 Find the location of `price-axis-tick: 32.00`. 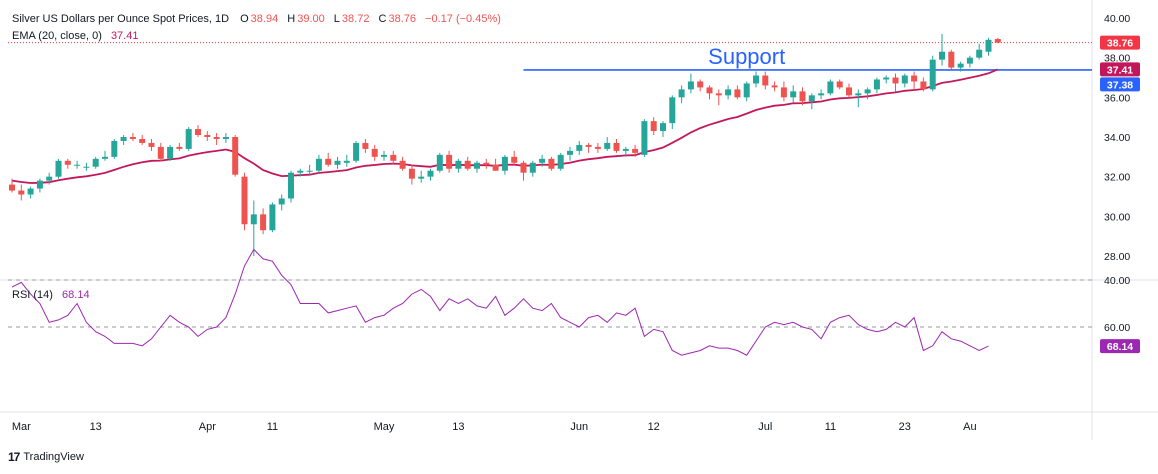

price-axis-tick: 32.00 is located at coordinates (1117, 178).